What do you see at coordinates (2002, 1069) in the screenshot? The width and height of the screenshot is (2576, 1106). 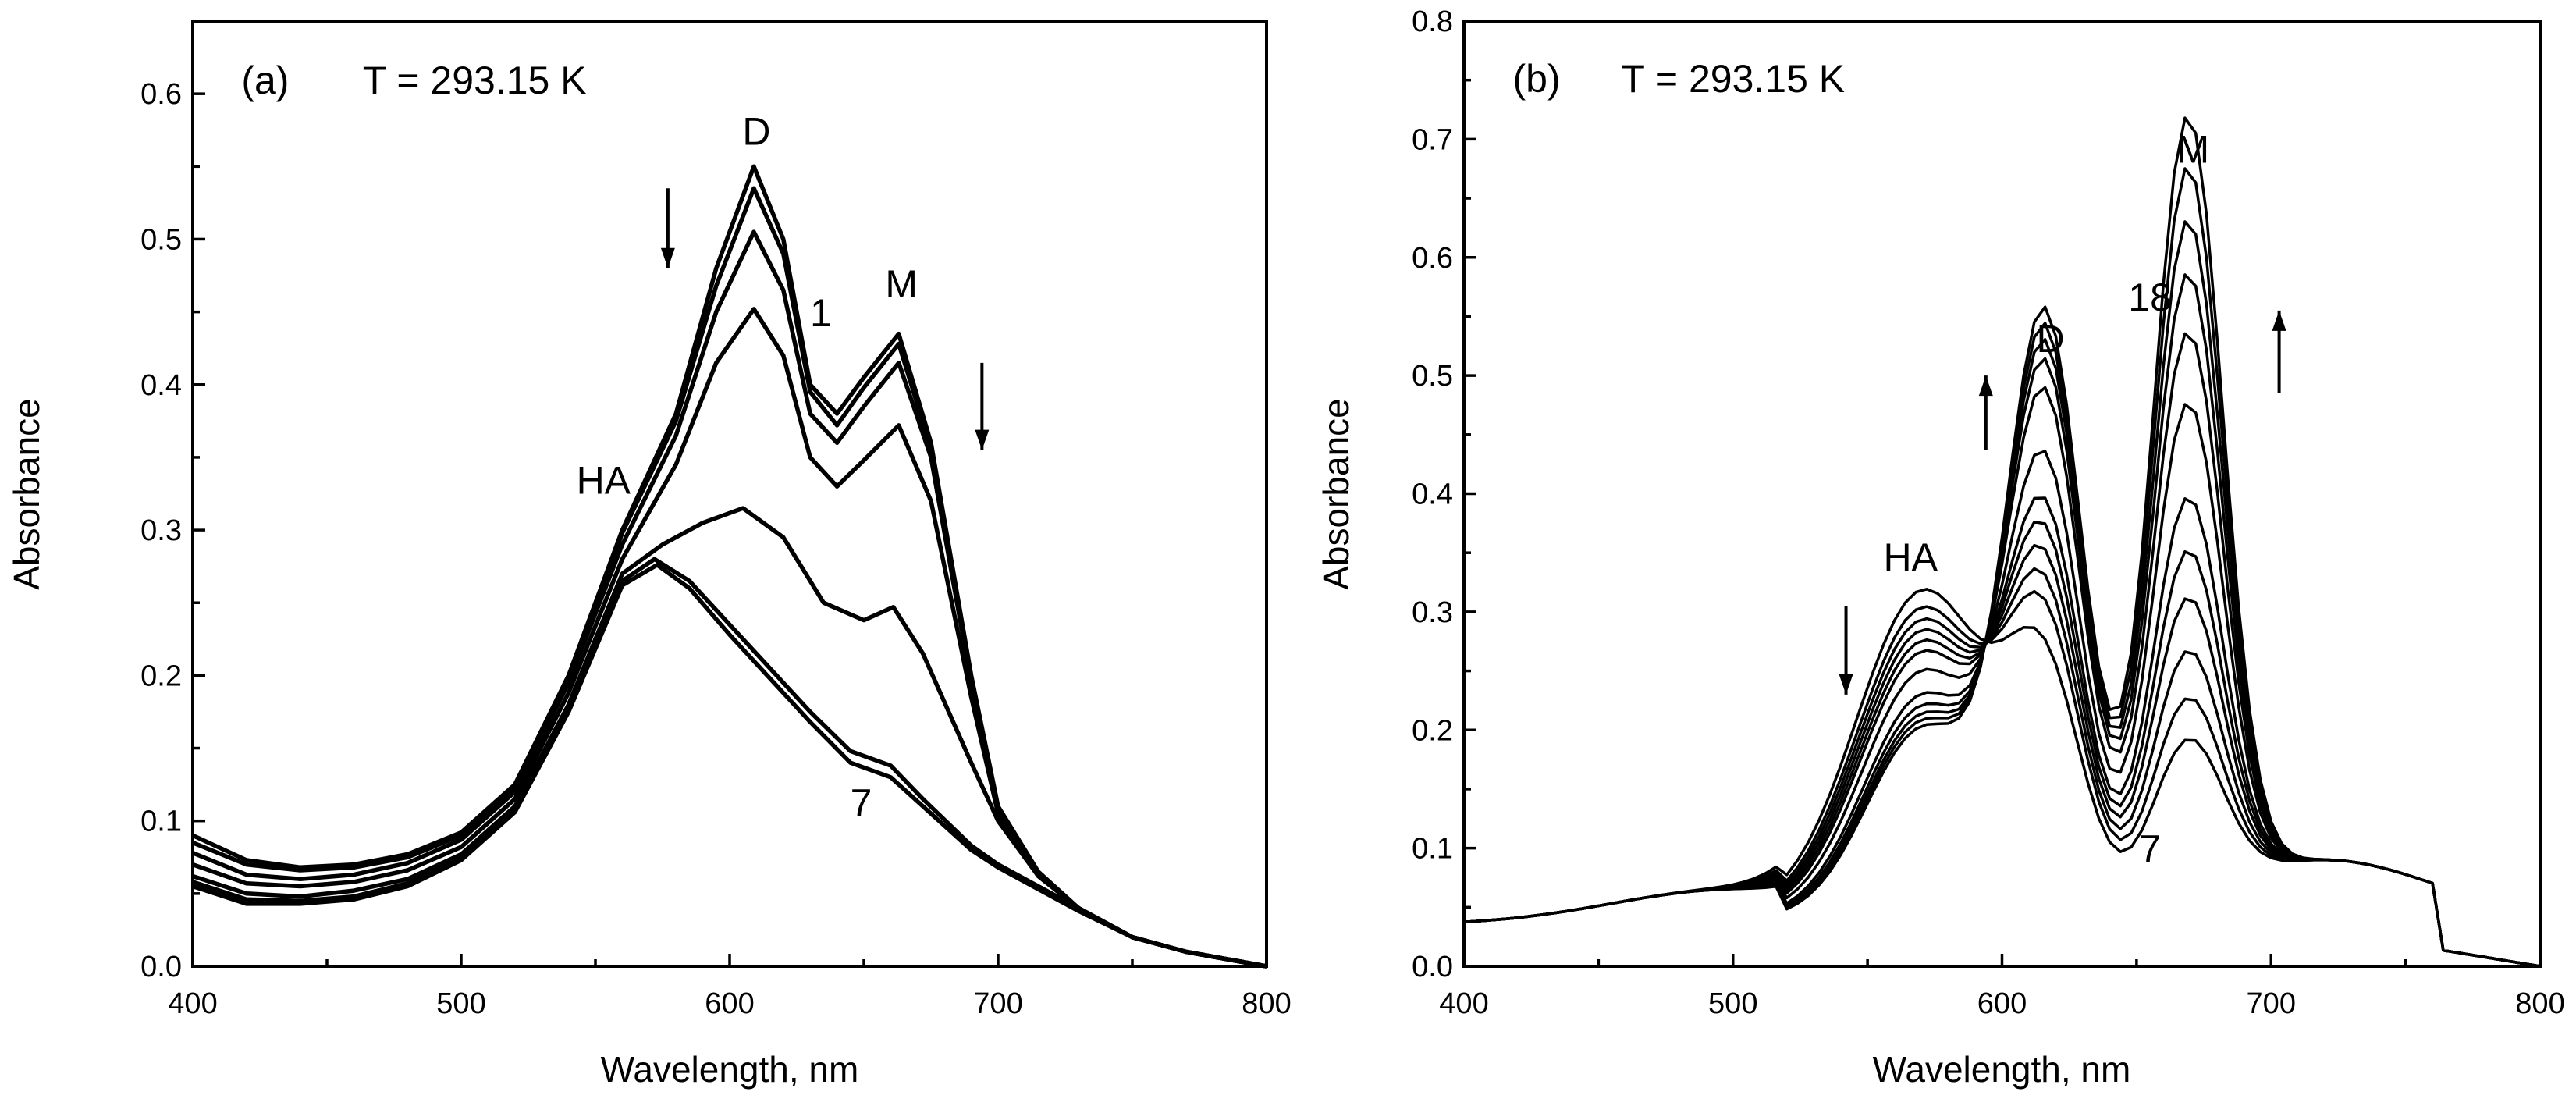 I see `panel-b-x-axis-title: Wavelength, nm` at bounding box center [2002, 1069].